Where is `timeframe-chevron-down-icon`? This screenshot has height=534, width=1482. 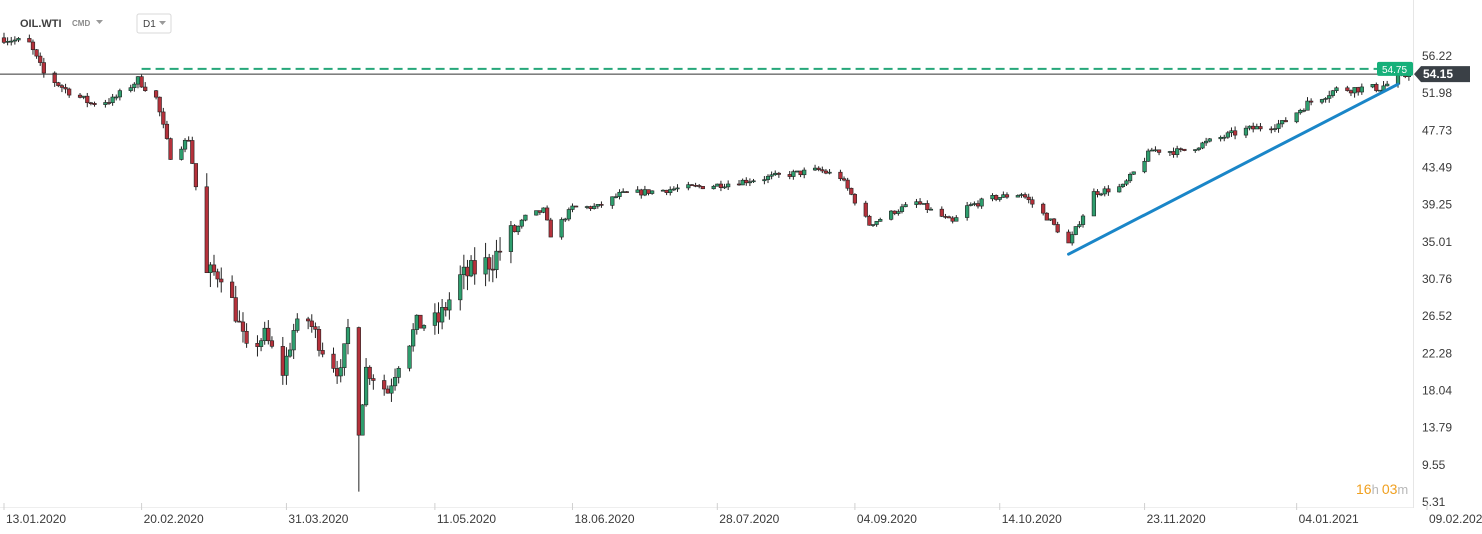
timeframe-chevron-down-icon is located at coordinates (162, 23).